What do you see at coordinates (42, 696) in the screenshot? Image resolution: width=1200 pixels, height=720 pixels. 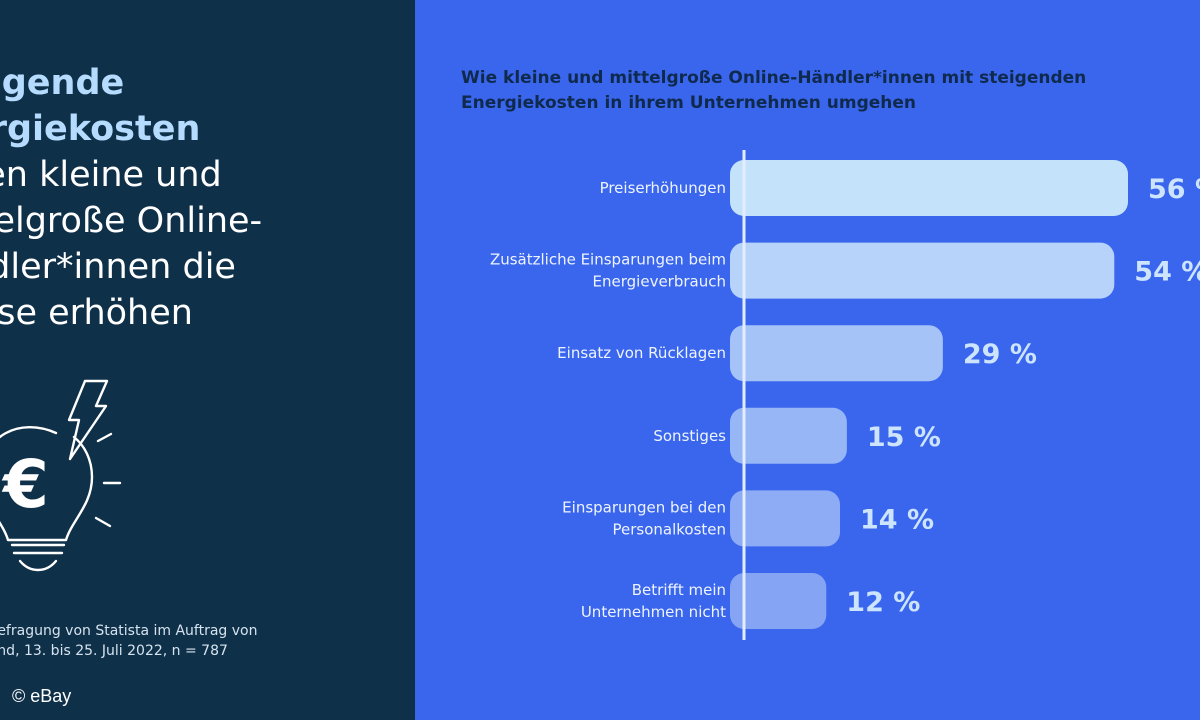 I see `copyright: © eBay` at bounding box center [42, 696].